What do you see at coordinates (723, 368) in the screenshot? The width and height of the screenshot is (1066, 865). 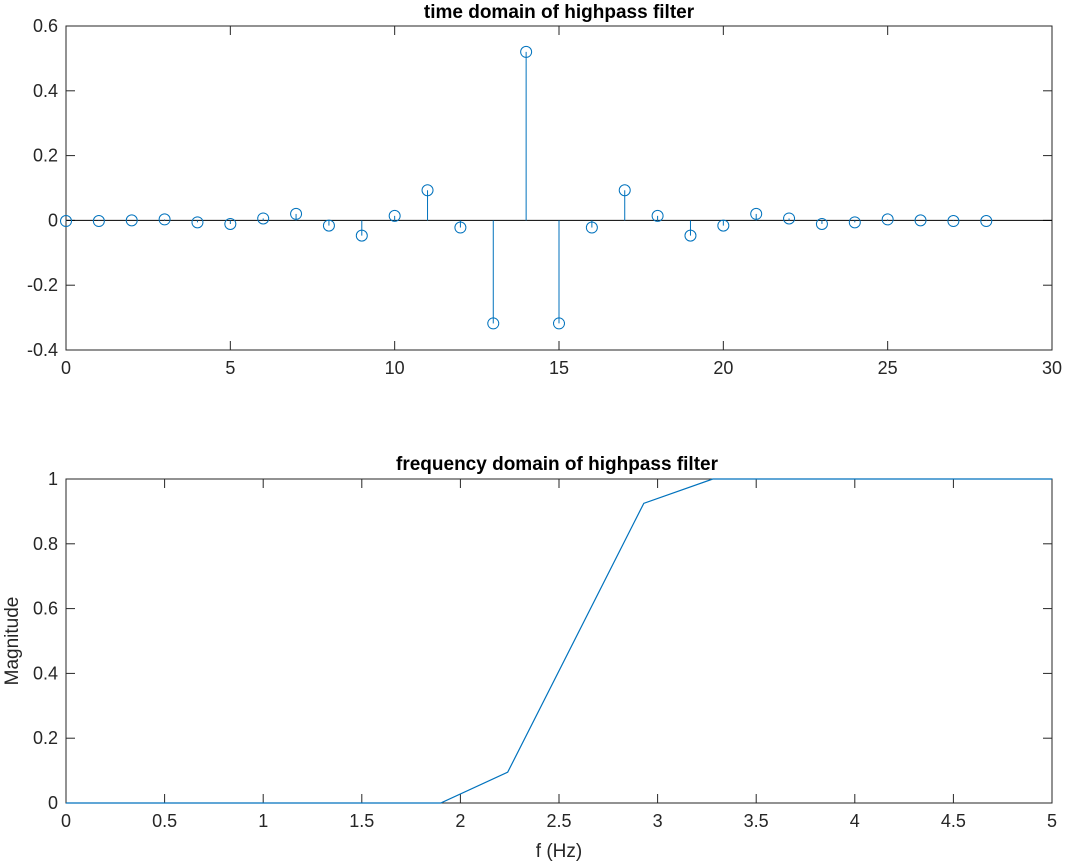 I see `time-domain-x-tick-label: 20` at bounding box center [723, 368].